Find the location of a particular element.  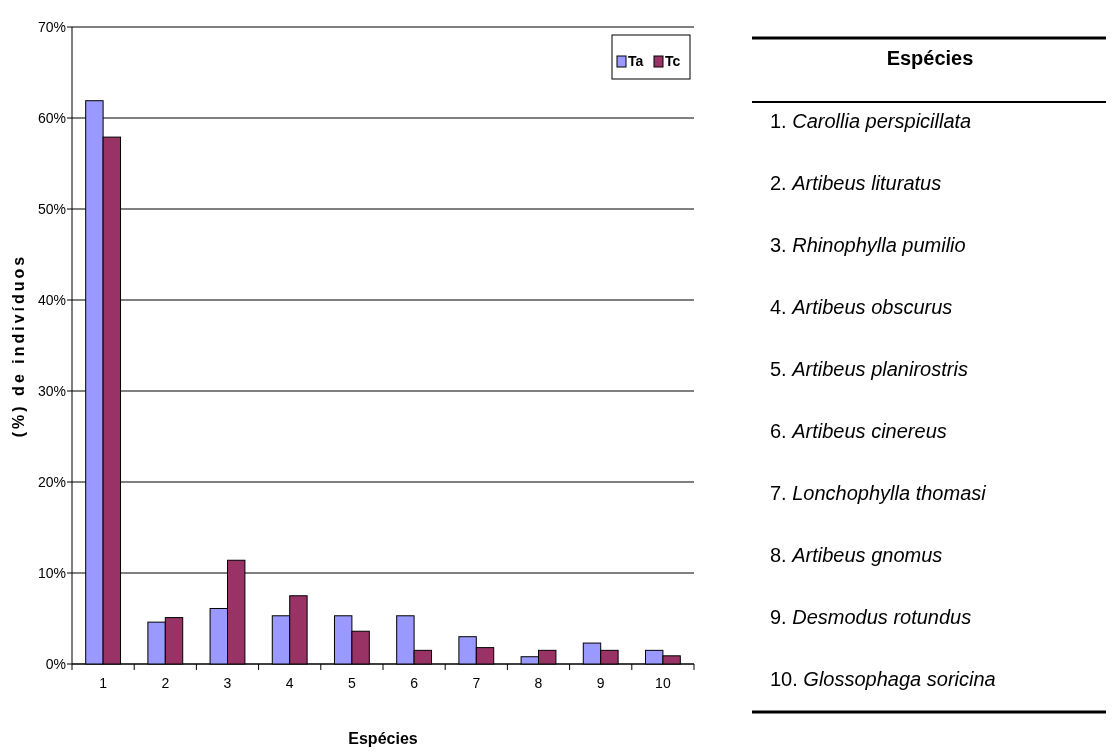

x-tick-label: 6 is located at coordinates (414, 683).